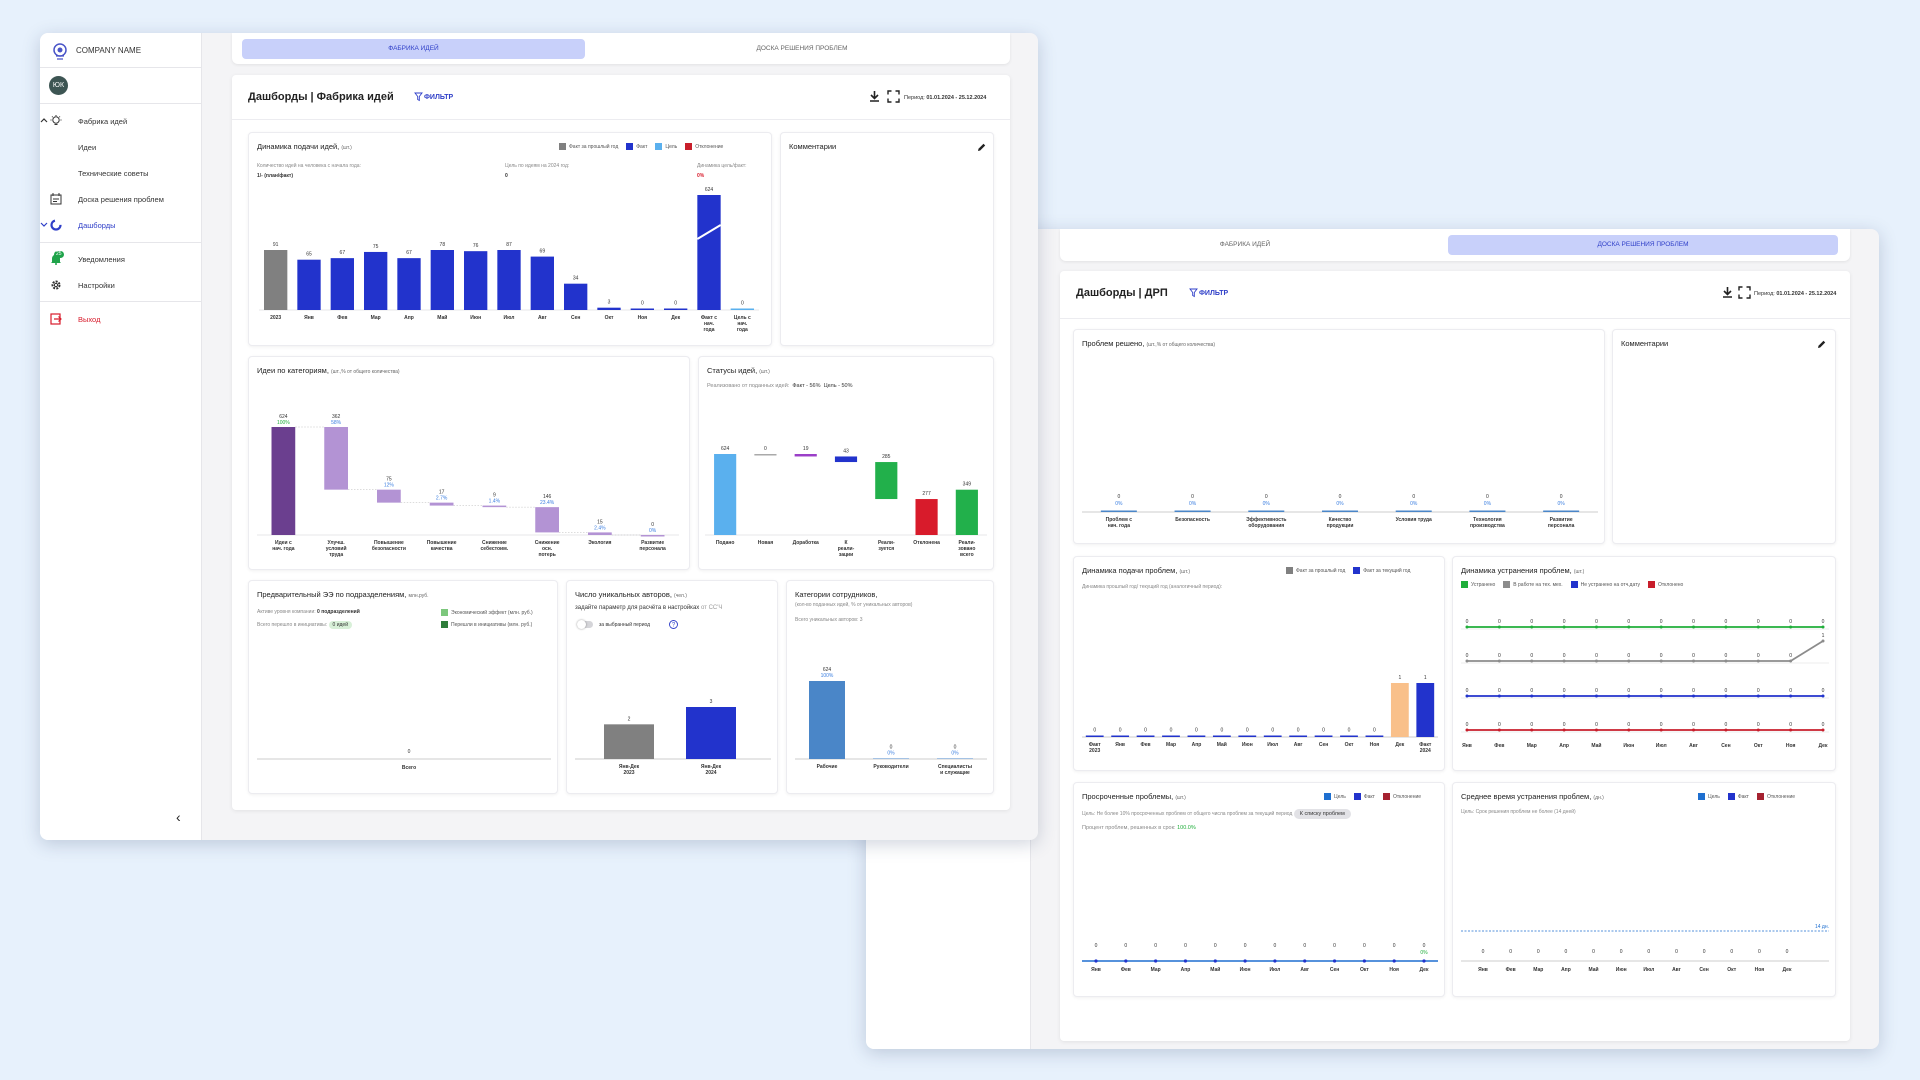 The width and height of the screenshot is (1920, 1080). I want to click on chart-value-label: 277, so click(926, 494).